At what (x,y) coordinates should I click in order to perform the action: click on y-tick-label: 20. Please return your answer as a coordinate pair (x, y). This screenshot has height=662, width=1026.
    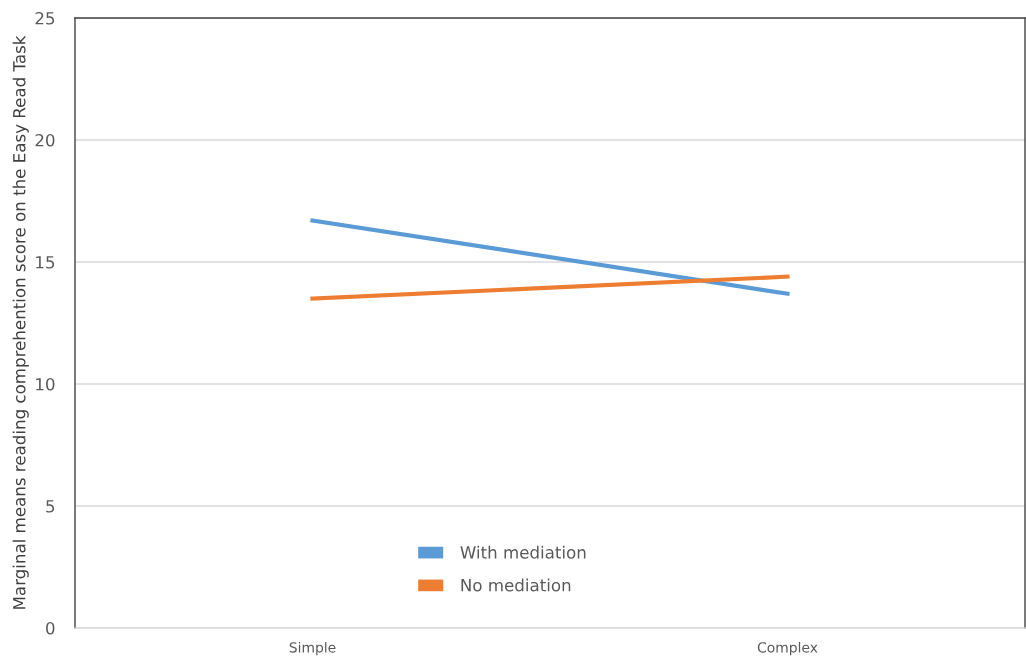
    Looking at the image, I should click on (45, 140).